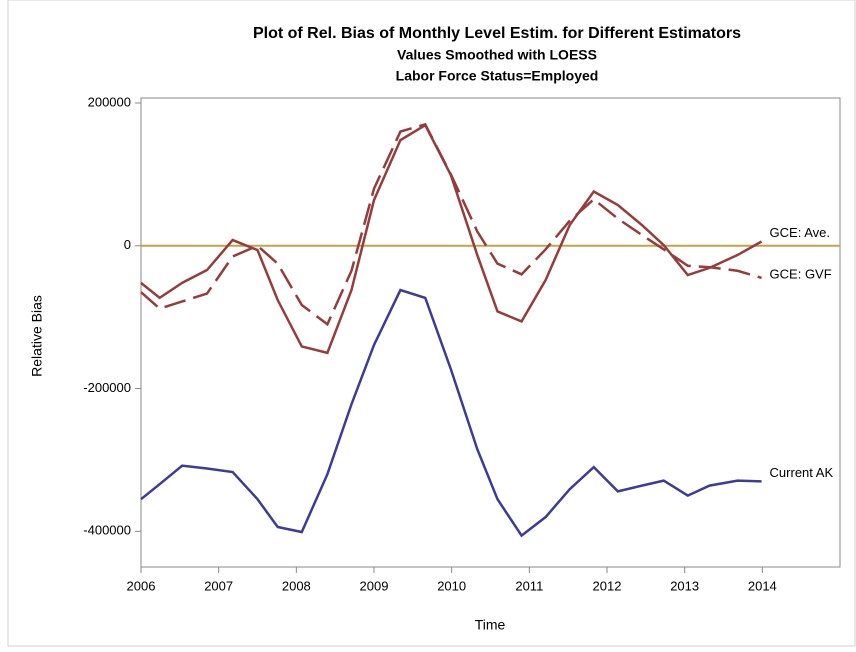 This screenshot has width=856, height=652. Describe the element at coordinates (490, 625) in the screenshot. I see `x-axis-label: Time` at that location.